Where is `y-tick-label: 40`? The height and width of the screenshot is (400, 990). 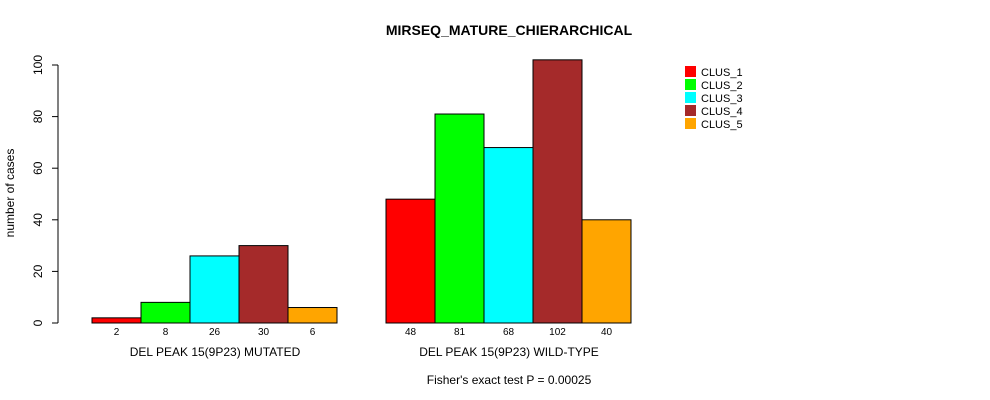
y-tick-label: 40 is located at coordinates (38, 220).